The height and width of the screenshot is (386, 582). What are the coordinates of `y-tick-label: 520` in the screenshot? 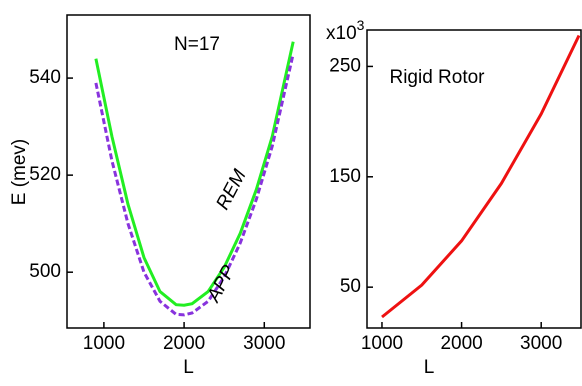 It's located at (45, 174).